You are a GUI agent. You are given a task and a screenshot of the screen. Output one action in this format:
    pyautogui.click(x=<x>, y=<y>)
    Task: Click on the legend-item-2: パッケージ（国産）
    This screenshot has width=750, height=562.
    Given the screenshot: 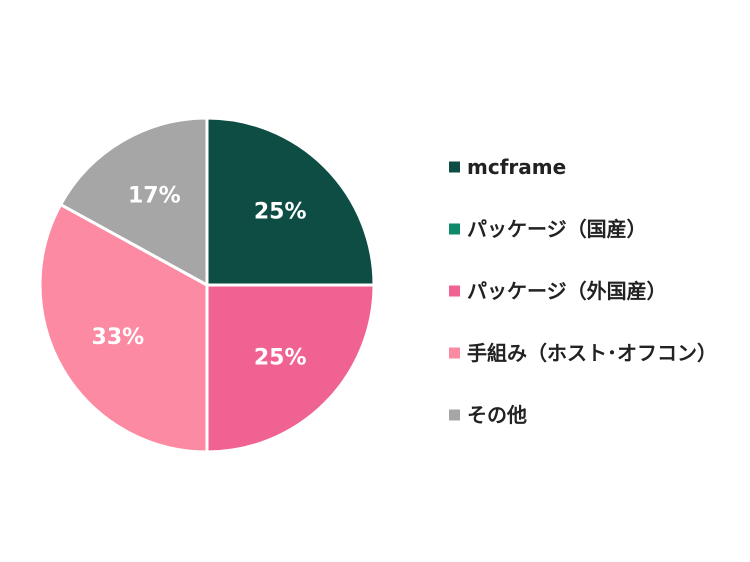 What is the action you would take?
    pyautogui.click(x=548, y=229)
    